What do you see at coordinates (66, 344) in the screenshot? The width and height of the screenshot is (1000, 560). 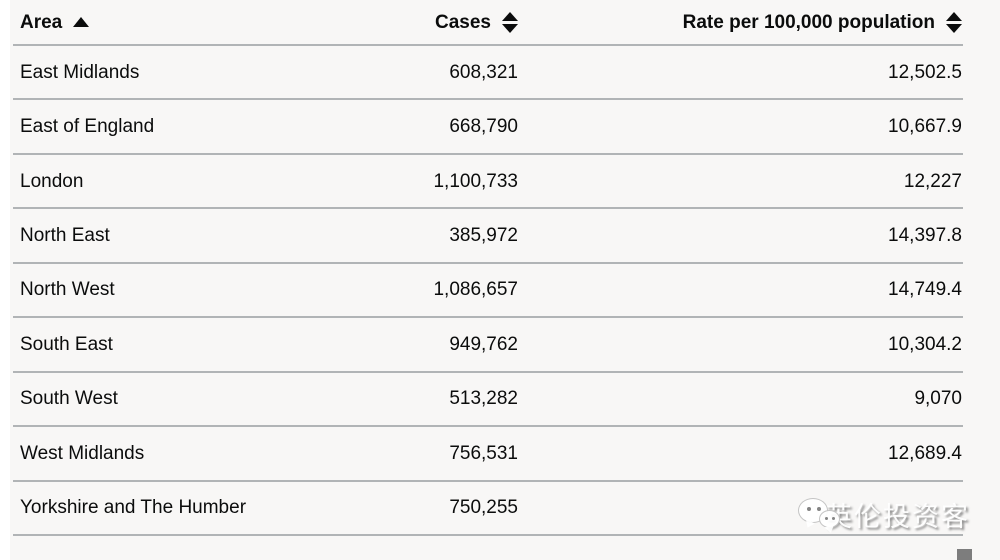 I see `area-cell: South East` at bounding box center [66, 344].